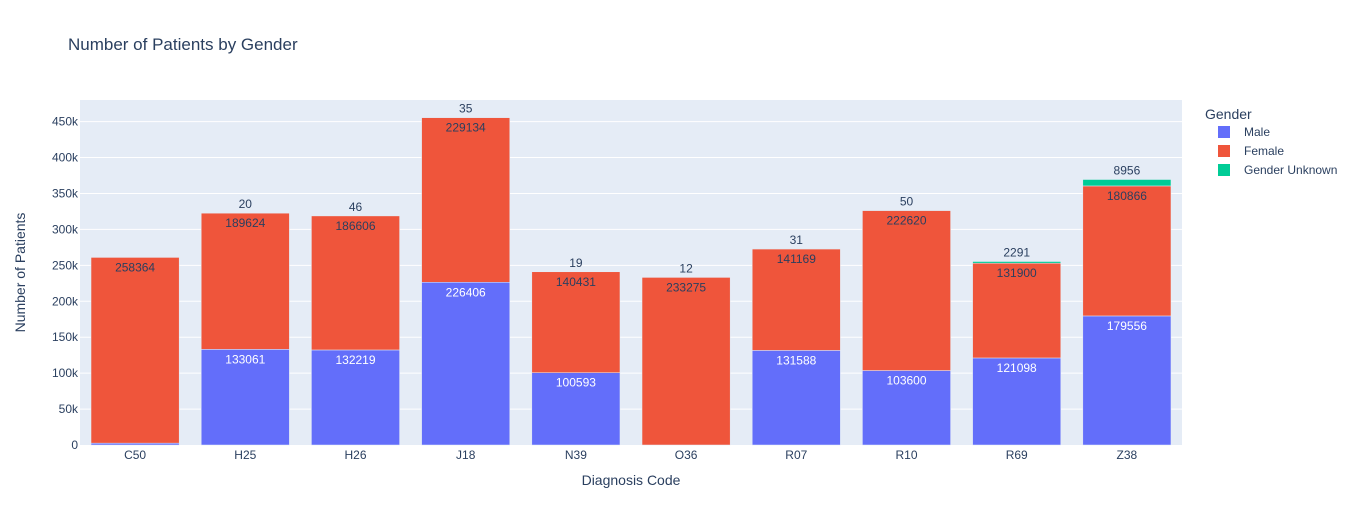  What do you see at coordinates (1127, 171) in the screenshot?
I see `data-label: 8956` at bounding box center [1127, 171].